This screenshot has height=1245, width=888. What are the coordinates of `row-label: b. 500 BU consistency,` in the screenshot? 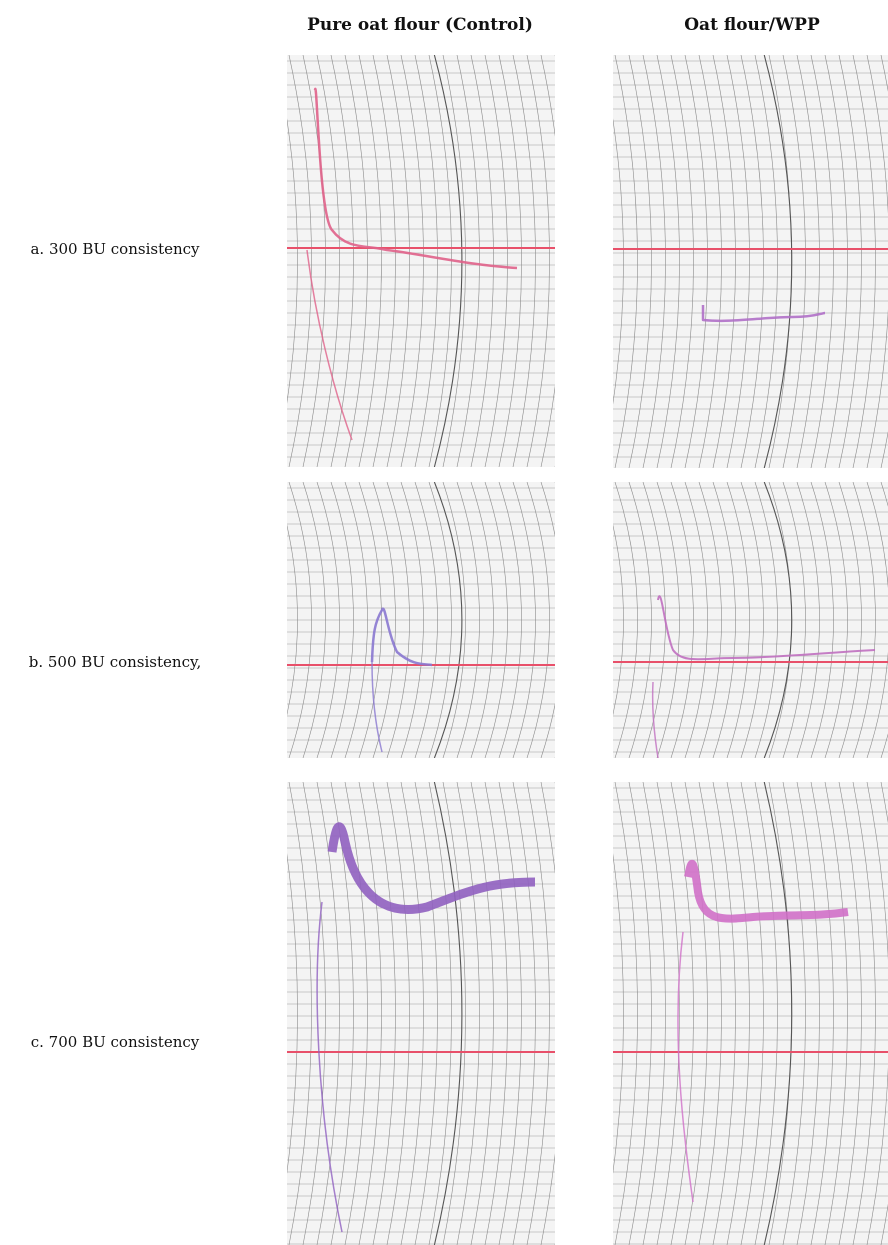 It's located at (115, 662).